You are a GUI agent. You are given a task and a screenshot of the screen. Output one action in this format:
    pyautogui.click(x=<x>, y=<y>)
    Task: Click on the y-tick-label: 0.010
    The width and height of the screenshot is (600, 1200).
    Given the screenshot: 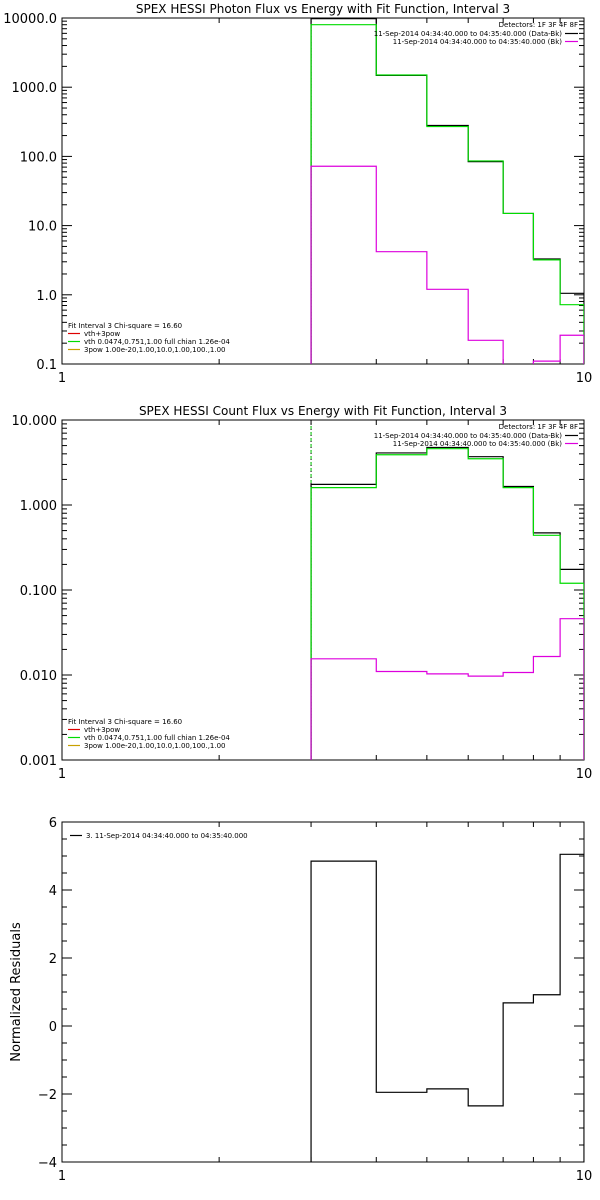 What is the action you would take?
    pyautogui.click(x=38, y=676)
    